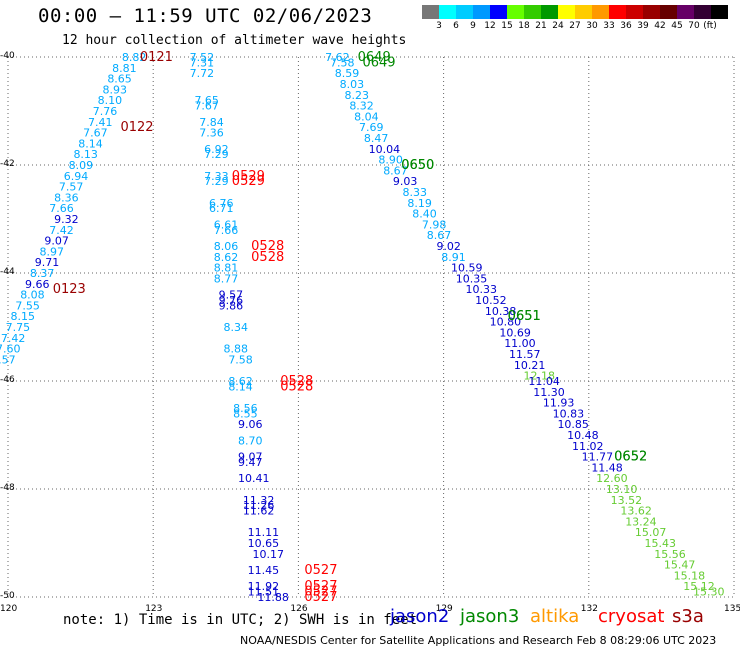  Describe the element at coordinates (205, 16) in the screenshot. I see `map-title: 00:00 — 11:59 UTC 02/06/2023` at that location.